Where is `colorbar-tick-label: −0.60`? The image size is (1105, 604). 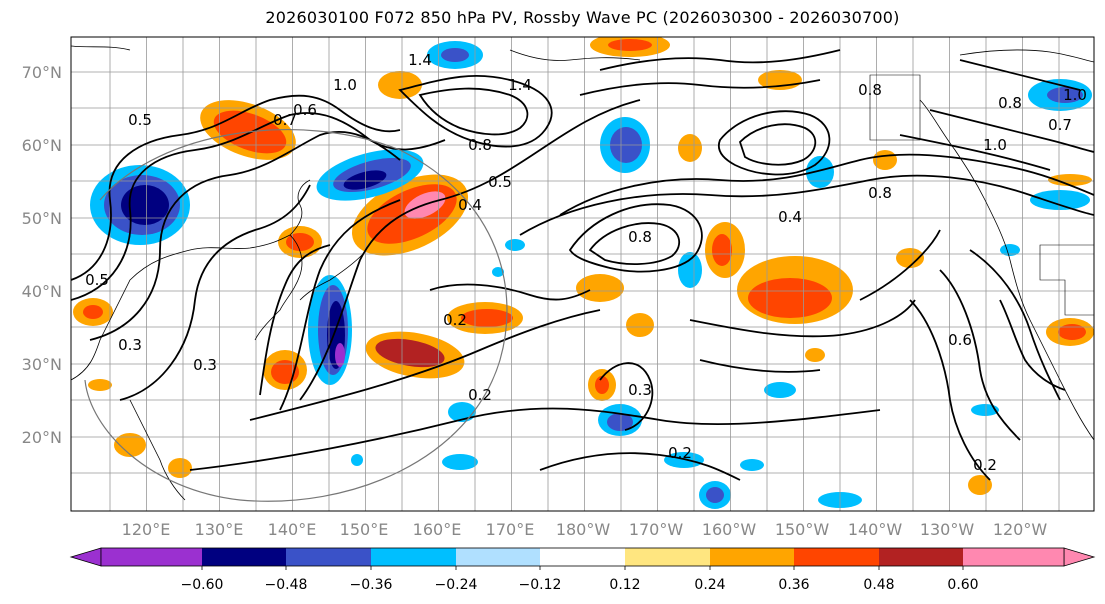 colorbar-tick-label: −0.60 is located at coordinates (202, 585).